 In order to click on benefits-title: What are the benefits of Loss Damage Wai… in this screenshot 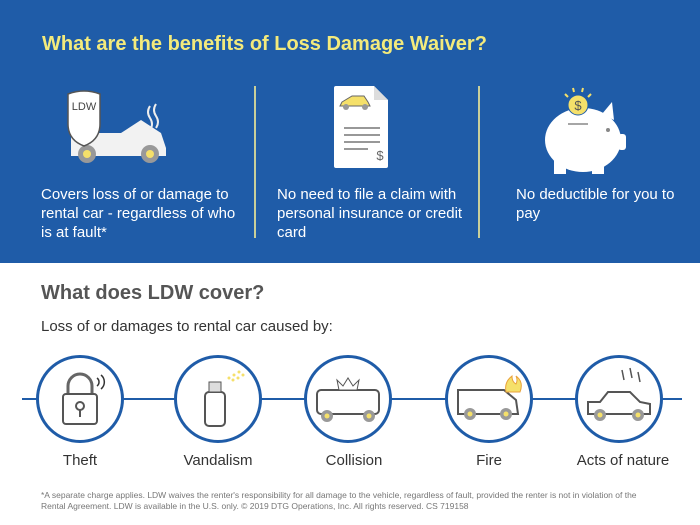, I will do `click(264, 44)`.